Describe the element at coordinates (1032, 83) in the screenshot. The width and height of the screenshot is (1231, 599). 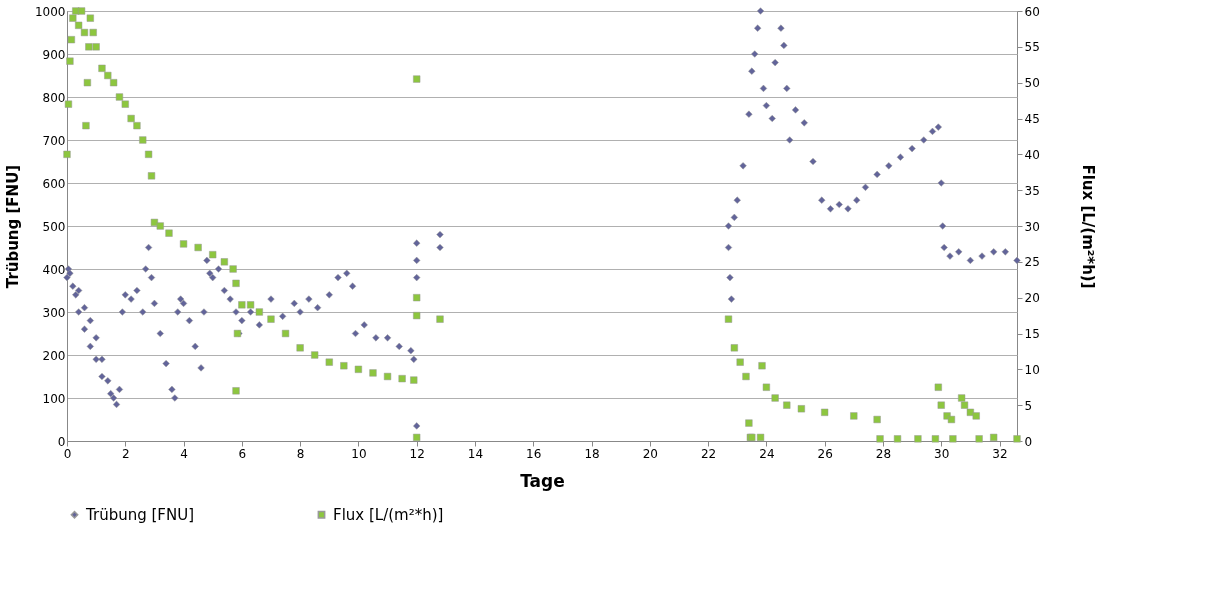
I see `y2-tick-label: 50` at that location.